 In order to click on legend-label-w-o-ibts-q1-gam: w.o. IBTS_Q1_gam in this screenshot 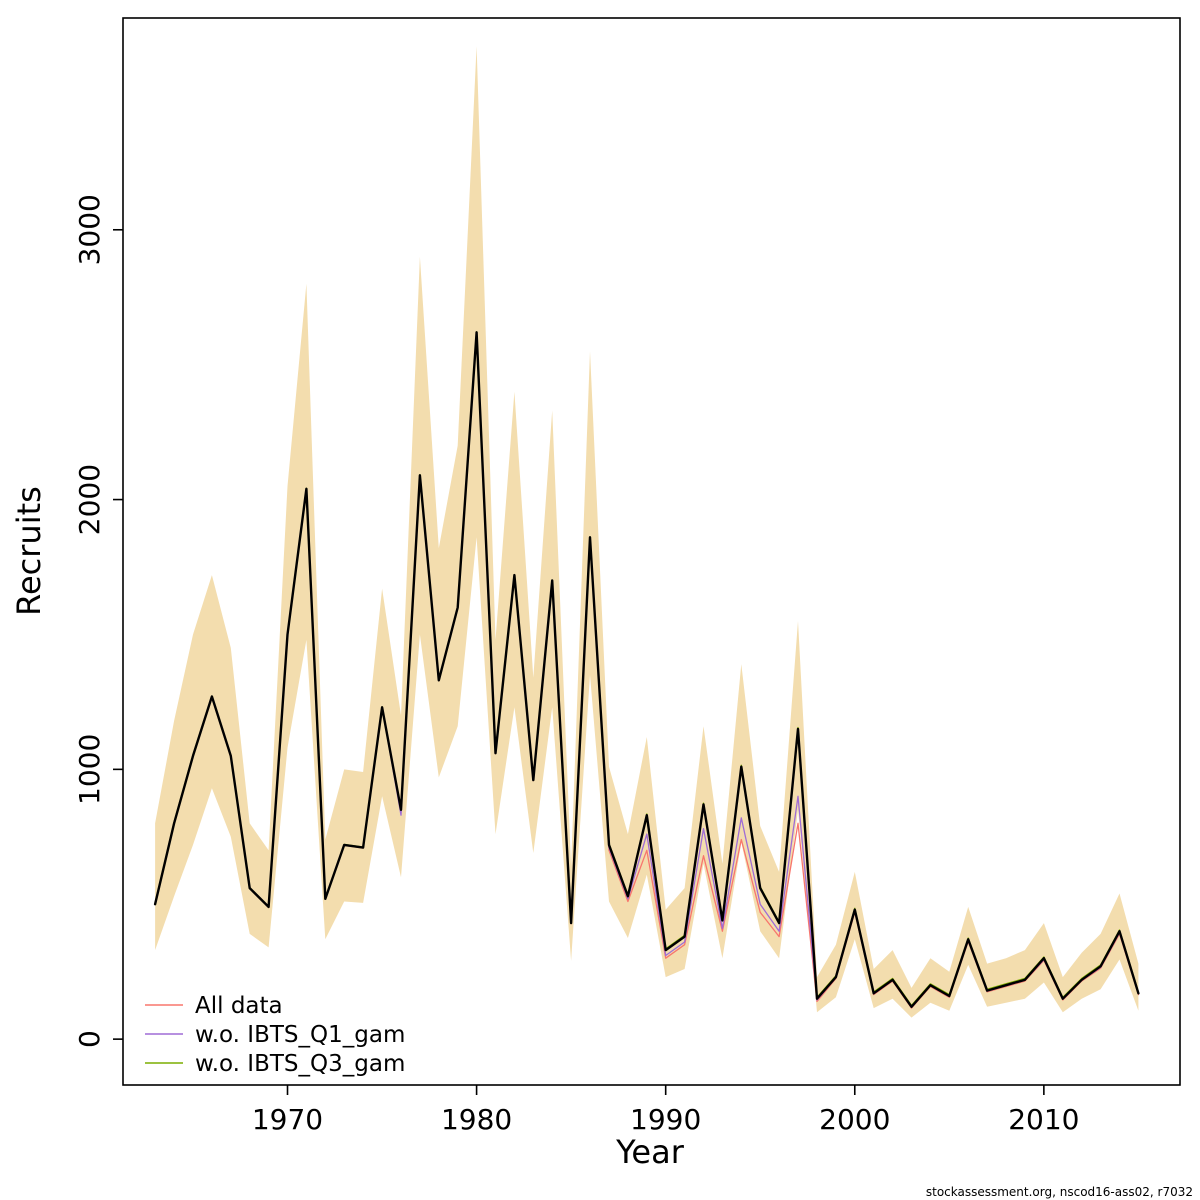, I will do `click(300, 1035)`.